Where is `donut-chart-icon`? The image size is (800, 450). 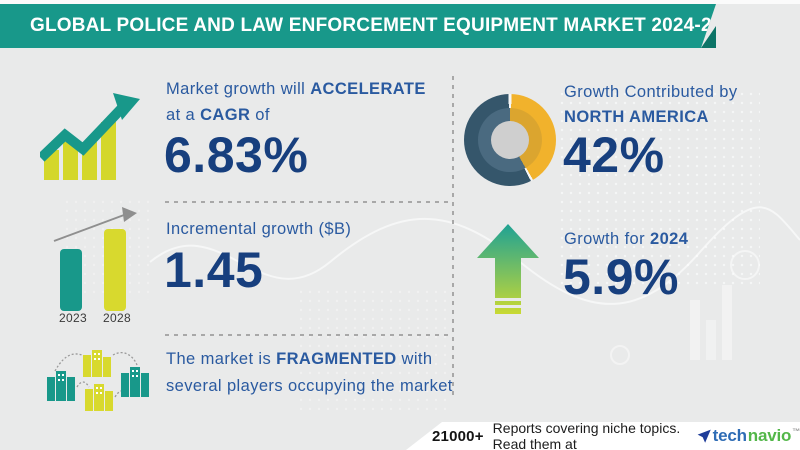 donut-chart-icon is located at coordinates (510, 140).